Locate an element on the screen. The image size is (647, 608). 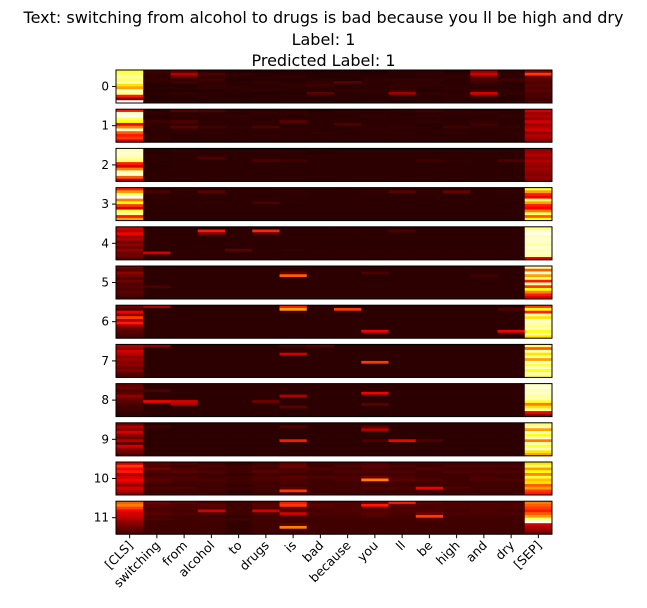
panel-label: 7 is located at coordinates (105, 361).